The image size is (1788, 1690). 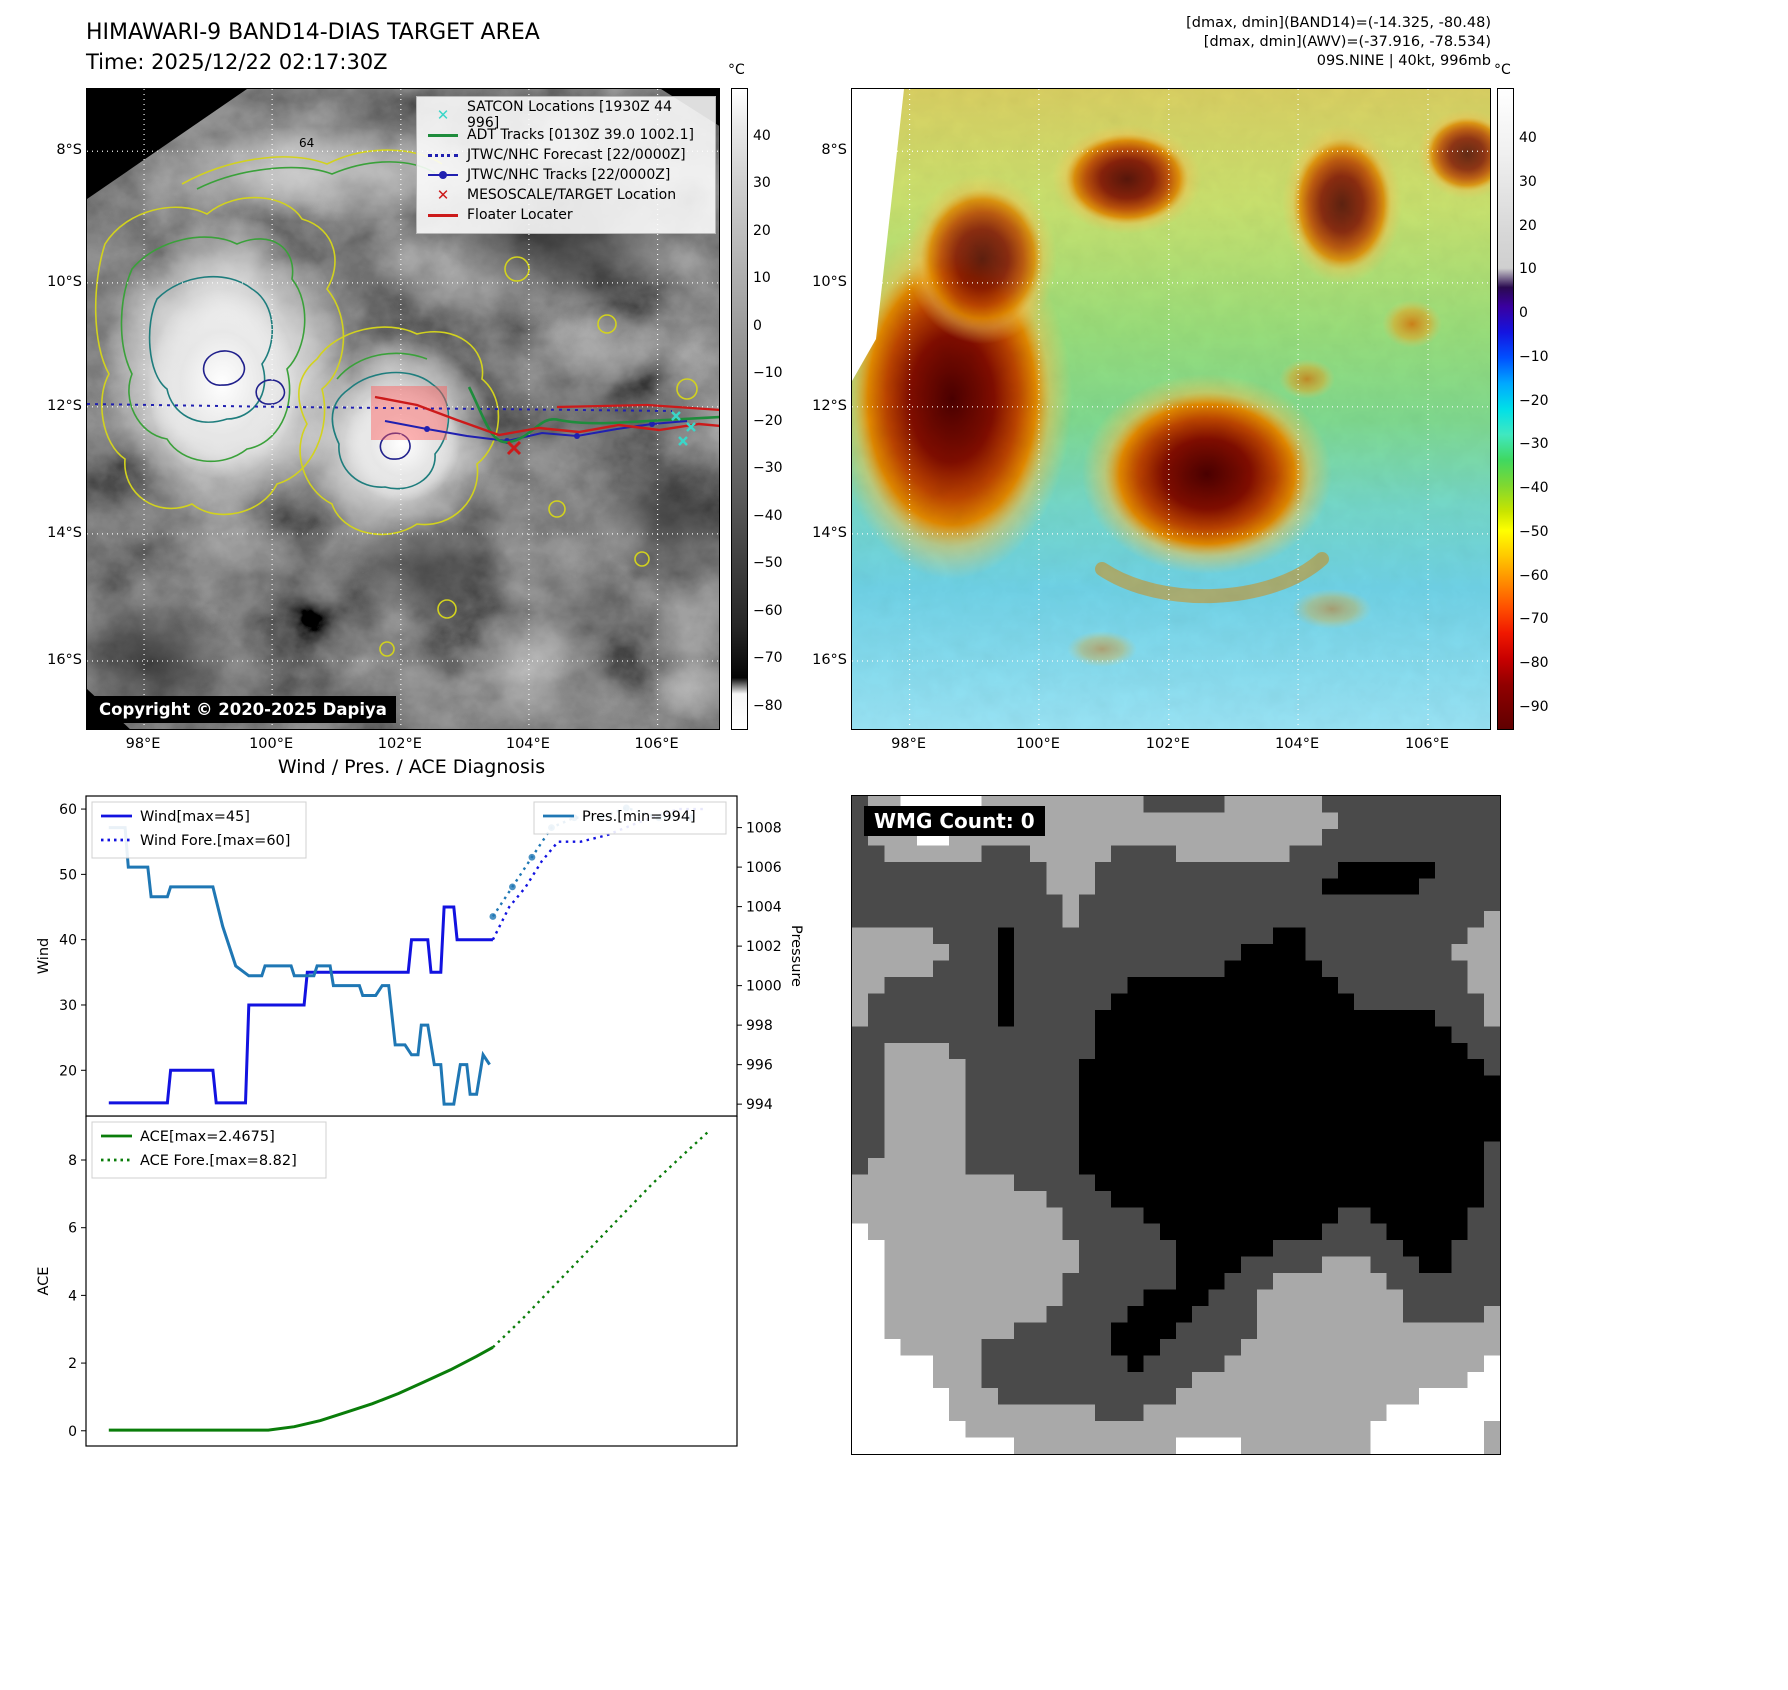 What do you see at coordinates (764, 908) in the screenshot?
I see `svg-text: 1004` at bounding box center [764, 908].